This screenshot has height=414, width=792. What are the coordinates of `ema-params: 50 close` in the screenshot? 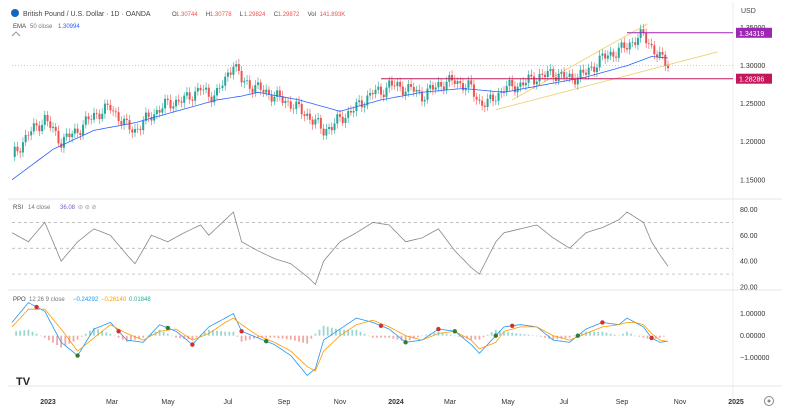 It's located at (41, 27).